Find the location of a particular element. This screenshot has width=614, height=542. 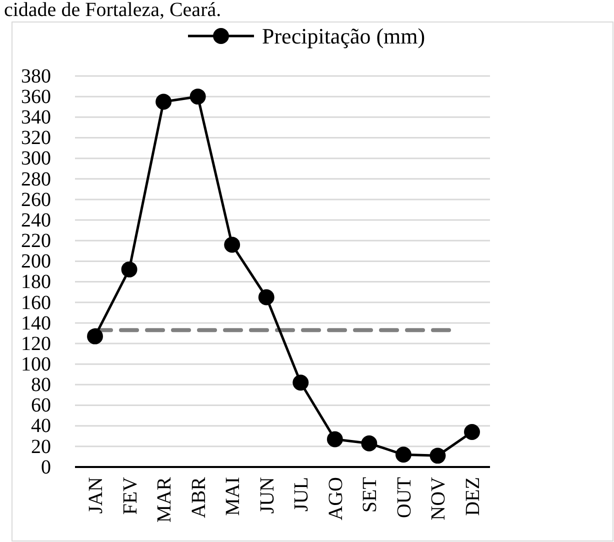

y-tick-label: 60 is located at coordinates (41, 405).